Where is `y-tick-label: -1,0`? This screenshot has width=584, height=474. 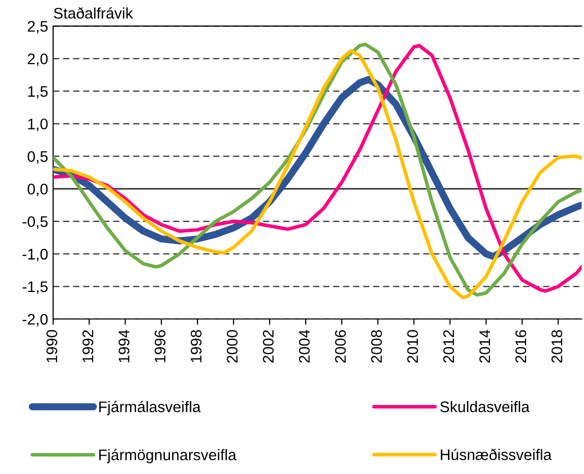
y-tick-label: -1,0 is located at coordinates (35, 255).